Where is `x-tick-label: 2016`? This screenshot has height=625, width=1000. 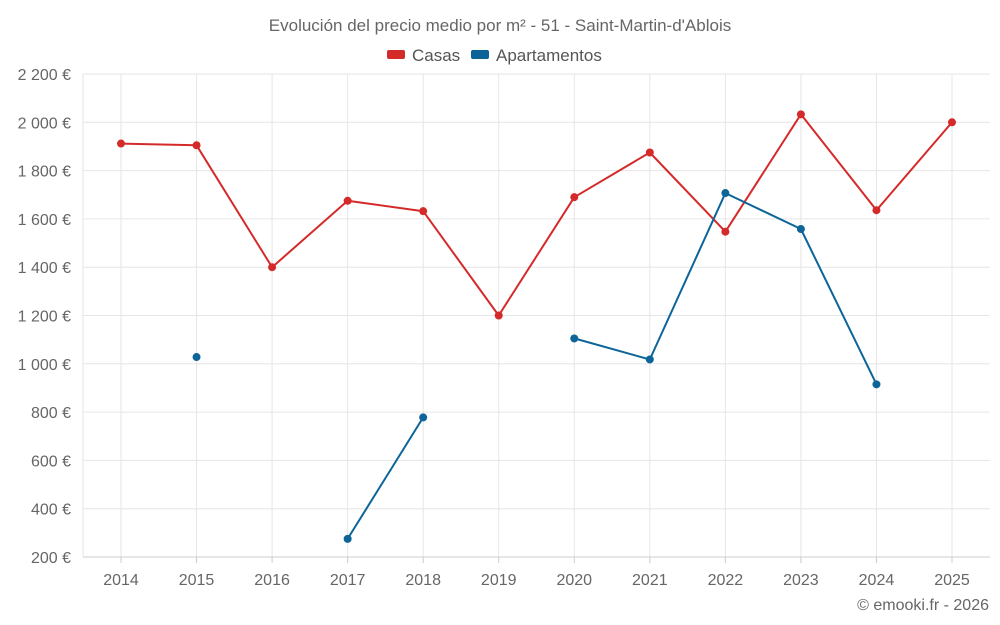
x-tick-label: 2016 is located at coordinates (272, 580).